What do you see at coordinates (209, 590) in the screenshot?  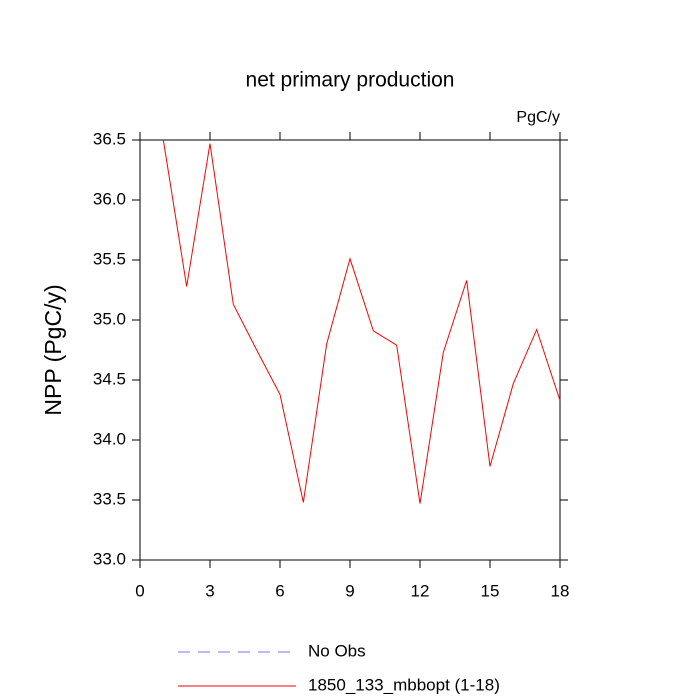 I see `x-tick-label: 3` at bounding box center [209, 590].